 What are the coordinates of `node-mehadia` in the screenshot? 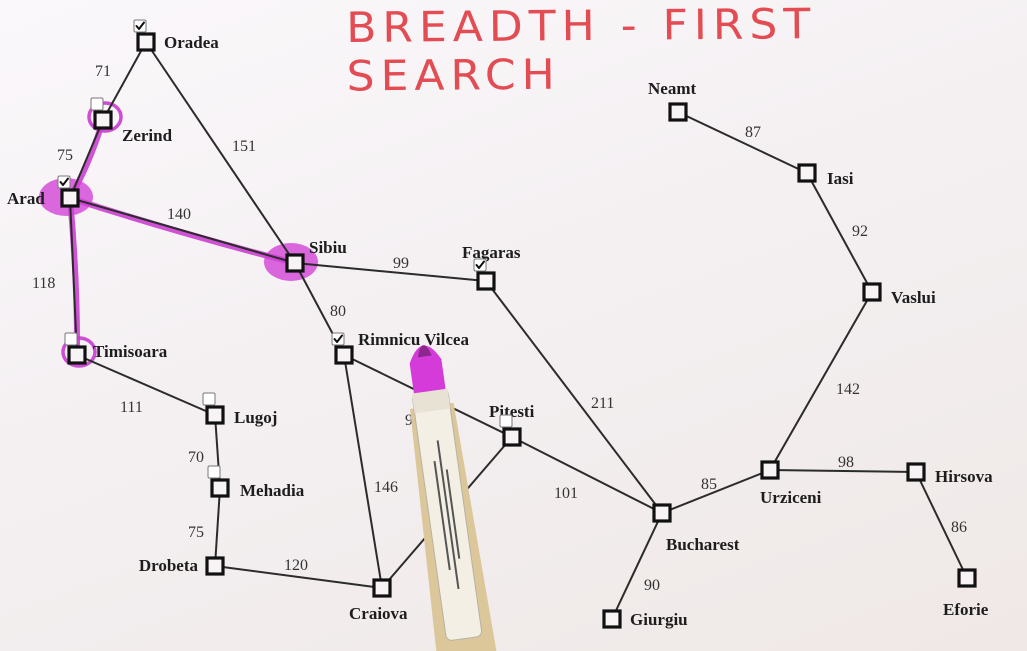 It's located at (220, 488).